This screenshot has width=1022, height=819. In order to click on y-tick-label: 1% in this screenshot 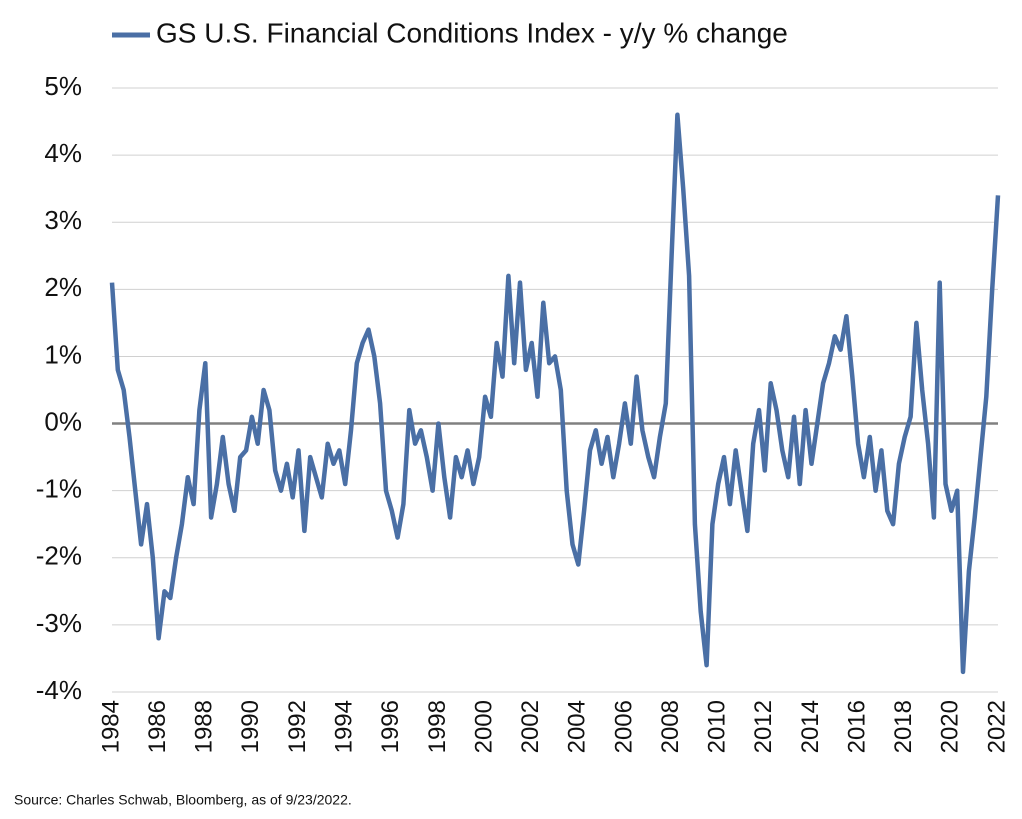, I will do `click(63, 354)`.